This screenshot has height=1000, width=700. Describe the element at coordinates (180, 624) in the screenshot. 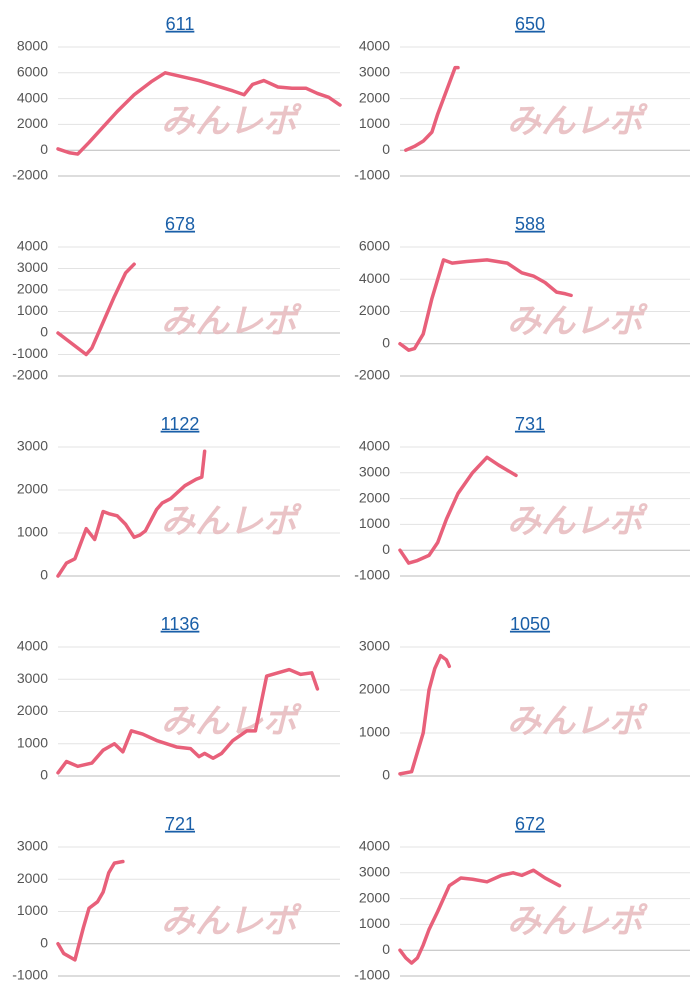

I see `chart-title: 1136` at that location.